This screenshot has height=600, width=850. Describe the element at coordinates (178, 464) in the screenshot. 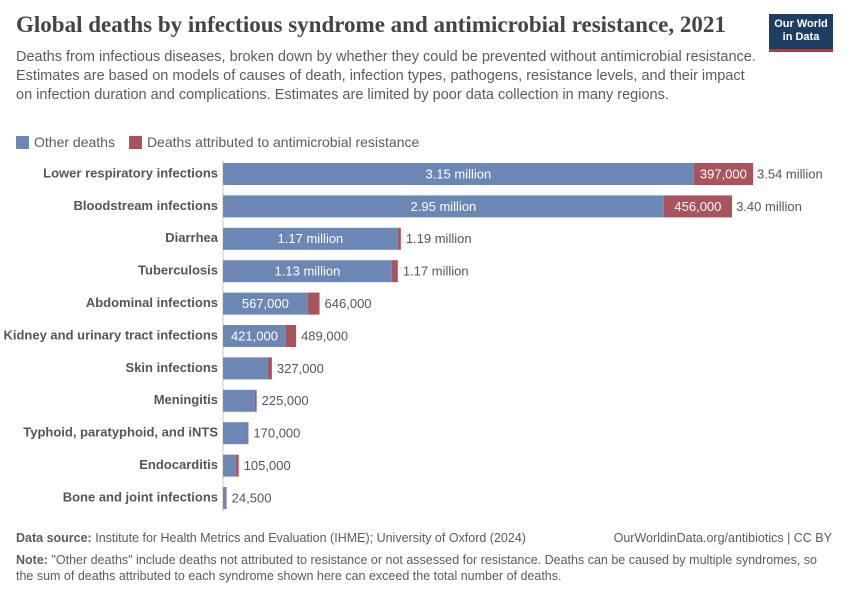

I see `category-label: Endocarditis` at that location.